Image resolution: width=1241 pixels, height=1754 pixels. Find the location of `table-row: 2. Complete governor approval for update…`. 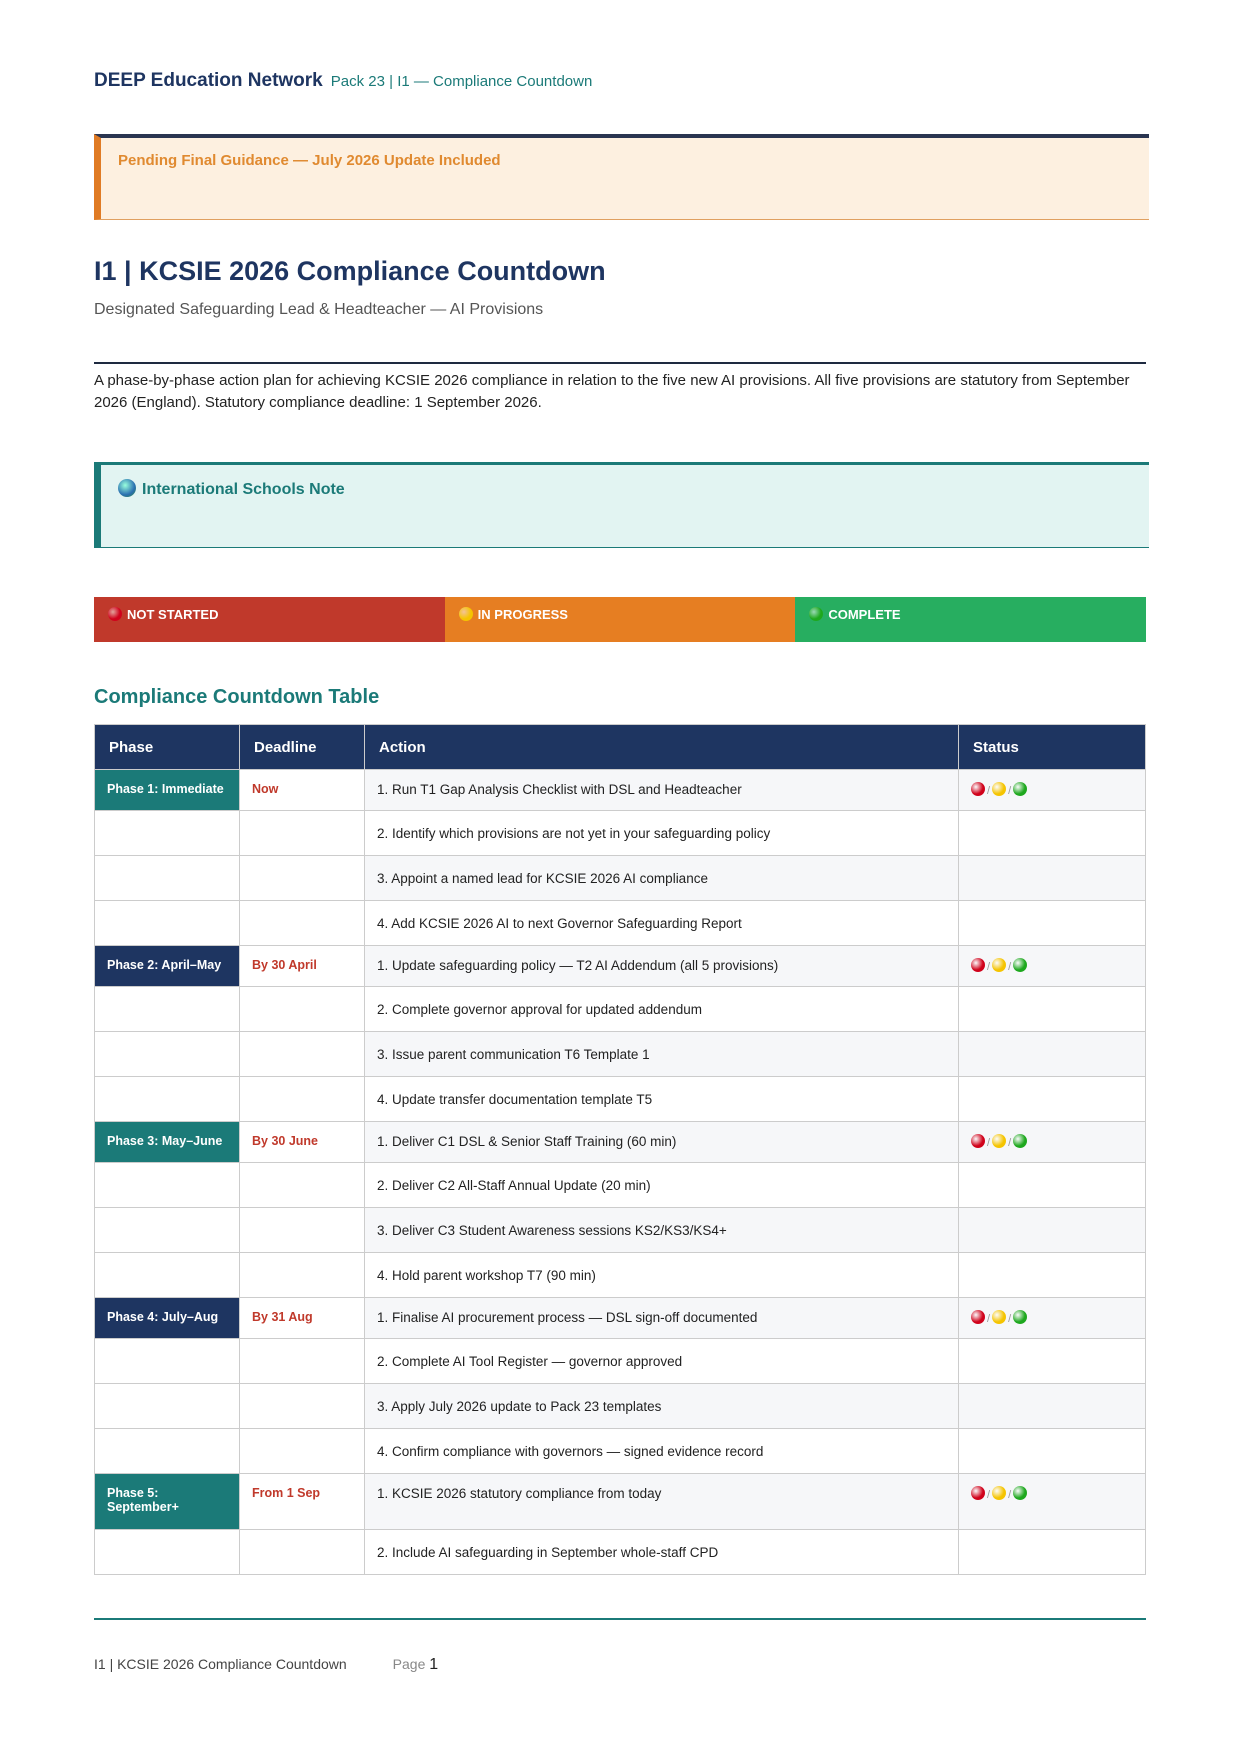

table-row: 2. Complete governor approval for update… is located at coordinates (620, 1009).